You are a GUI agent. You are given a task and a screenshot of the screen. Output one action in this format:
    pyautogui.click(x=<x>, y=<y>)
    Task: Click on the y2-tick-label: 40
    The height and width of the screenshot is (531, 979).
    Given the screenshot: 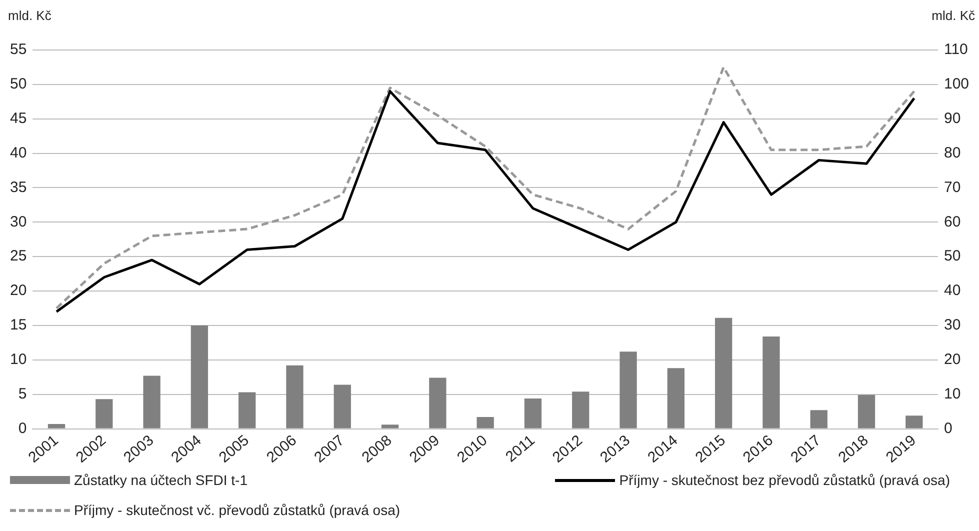 What is the action you would take?
    pyautogui.click(x=952, y=291)
    